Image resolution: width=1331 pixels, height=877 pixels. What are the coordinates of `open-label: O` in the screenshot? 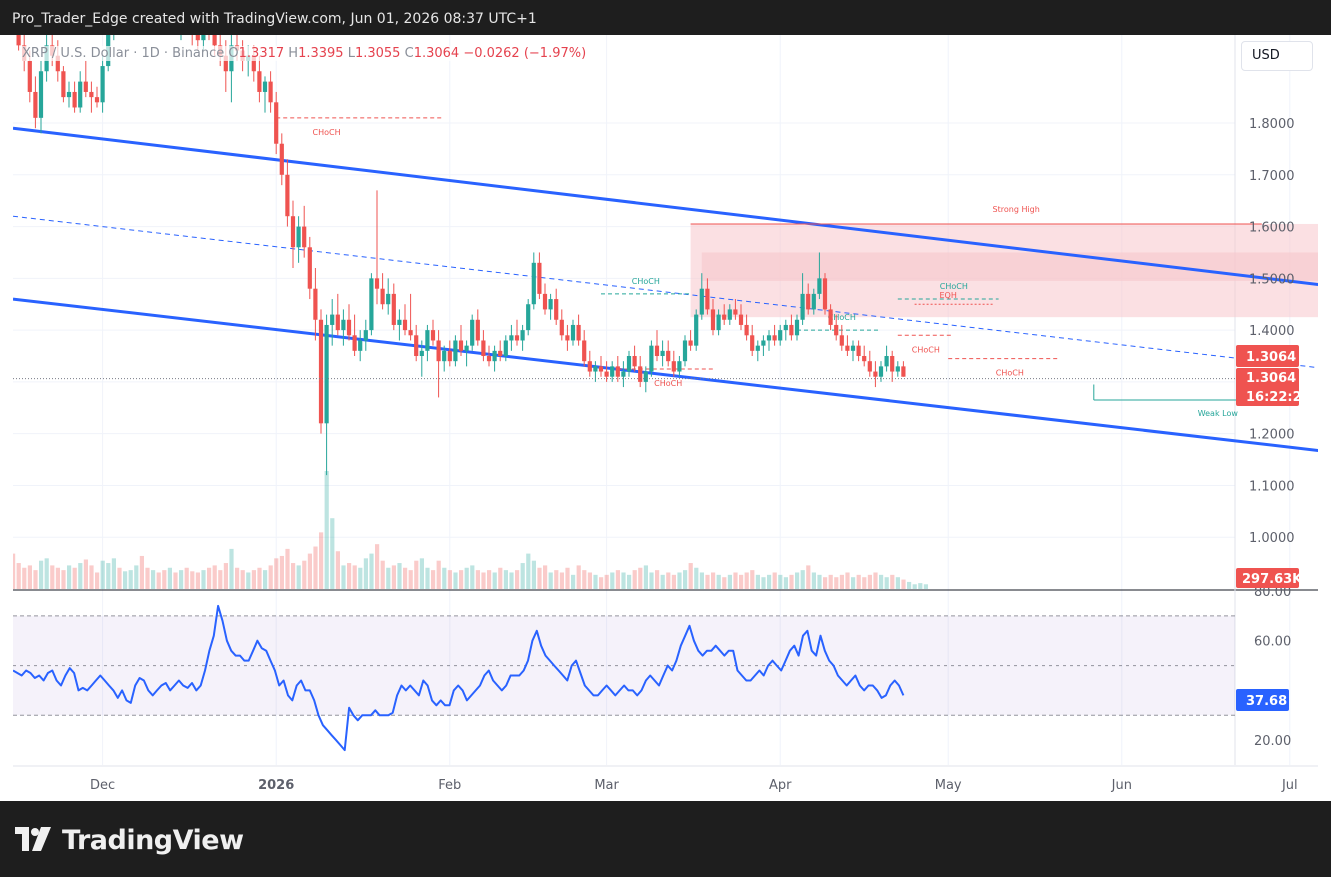 It's located at (233, 53).